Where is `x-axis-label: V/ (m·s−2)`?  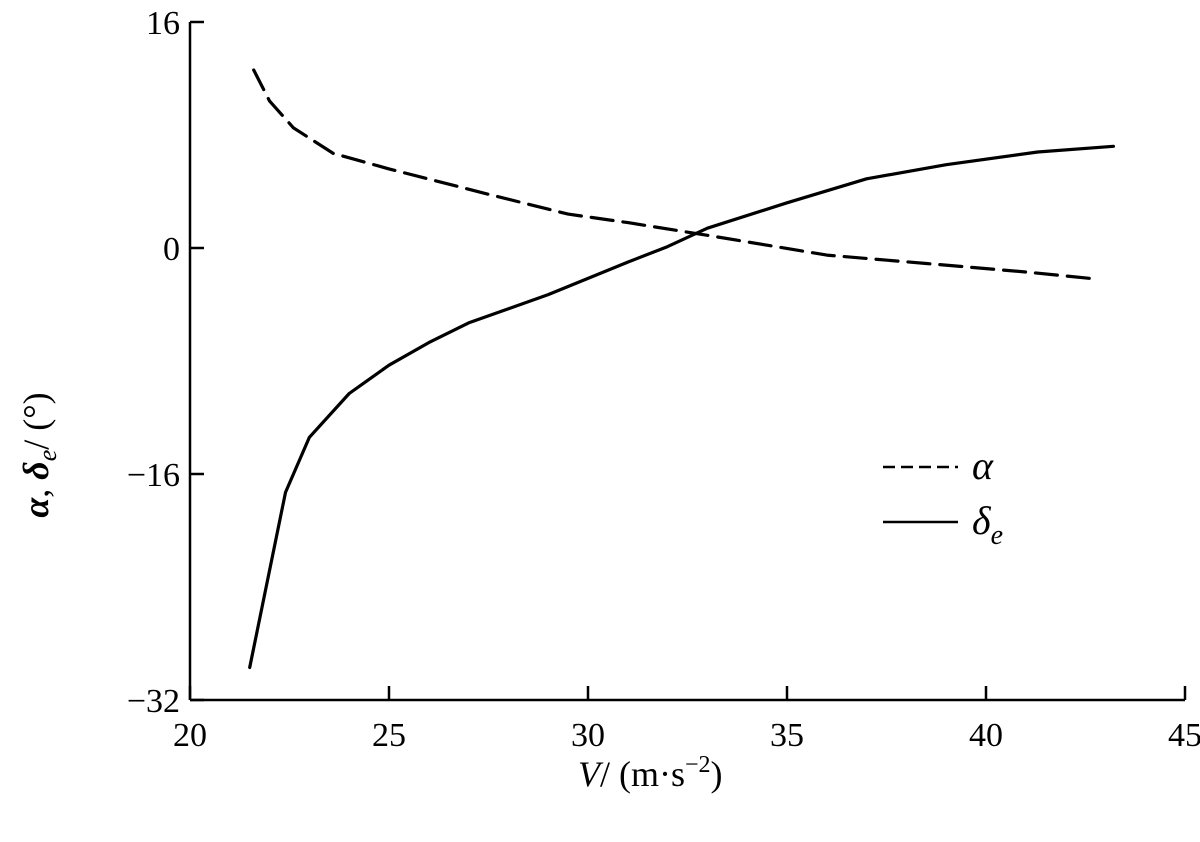 x-axis-label: V/ (m·s−2) is located at coordinates (650, 773).